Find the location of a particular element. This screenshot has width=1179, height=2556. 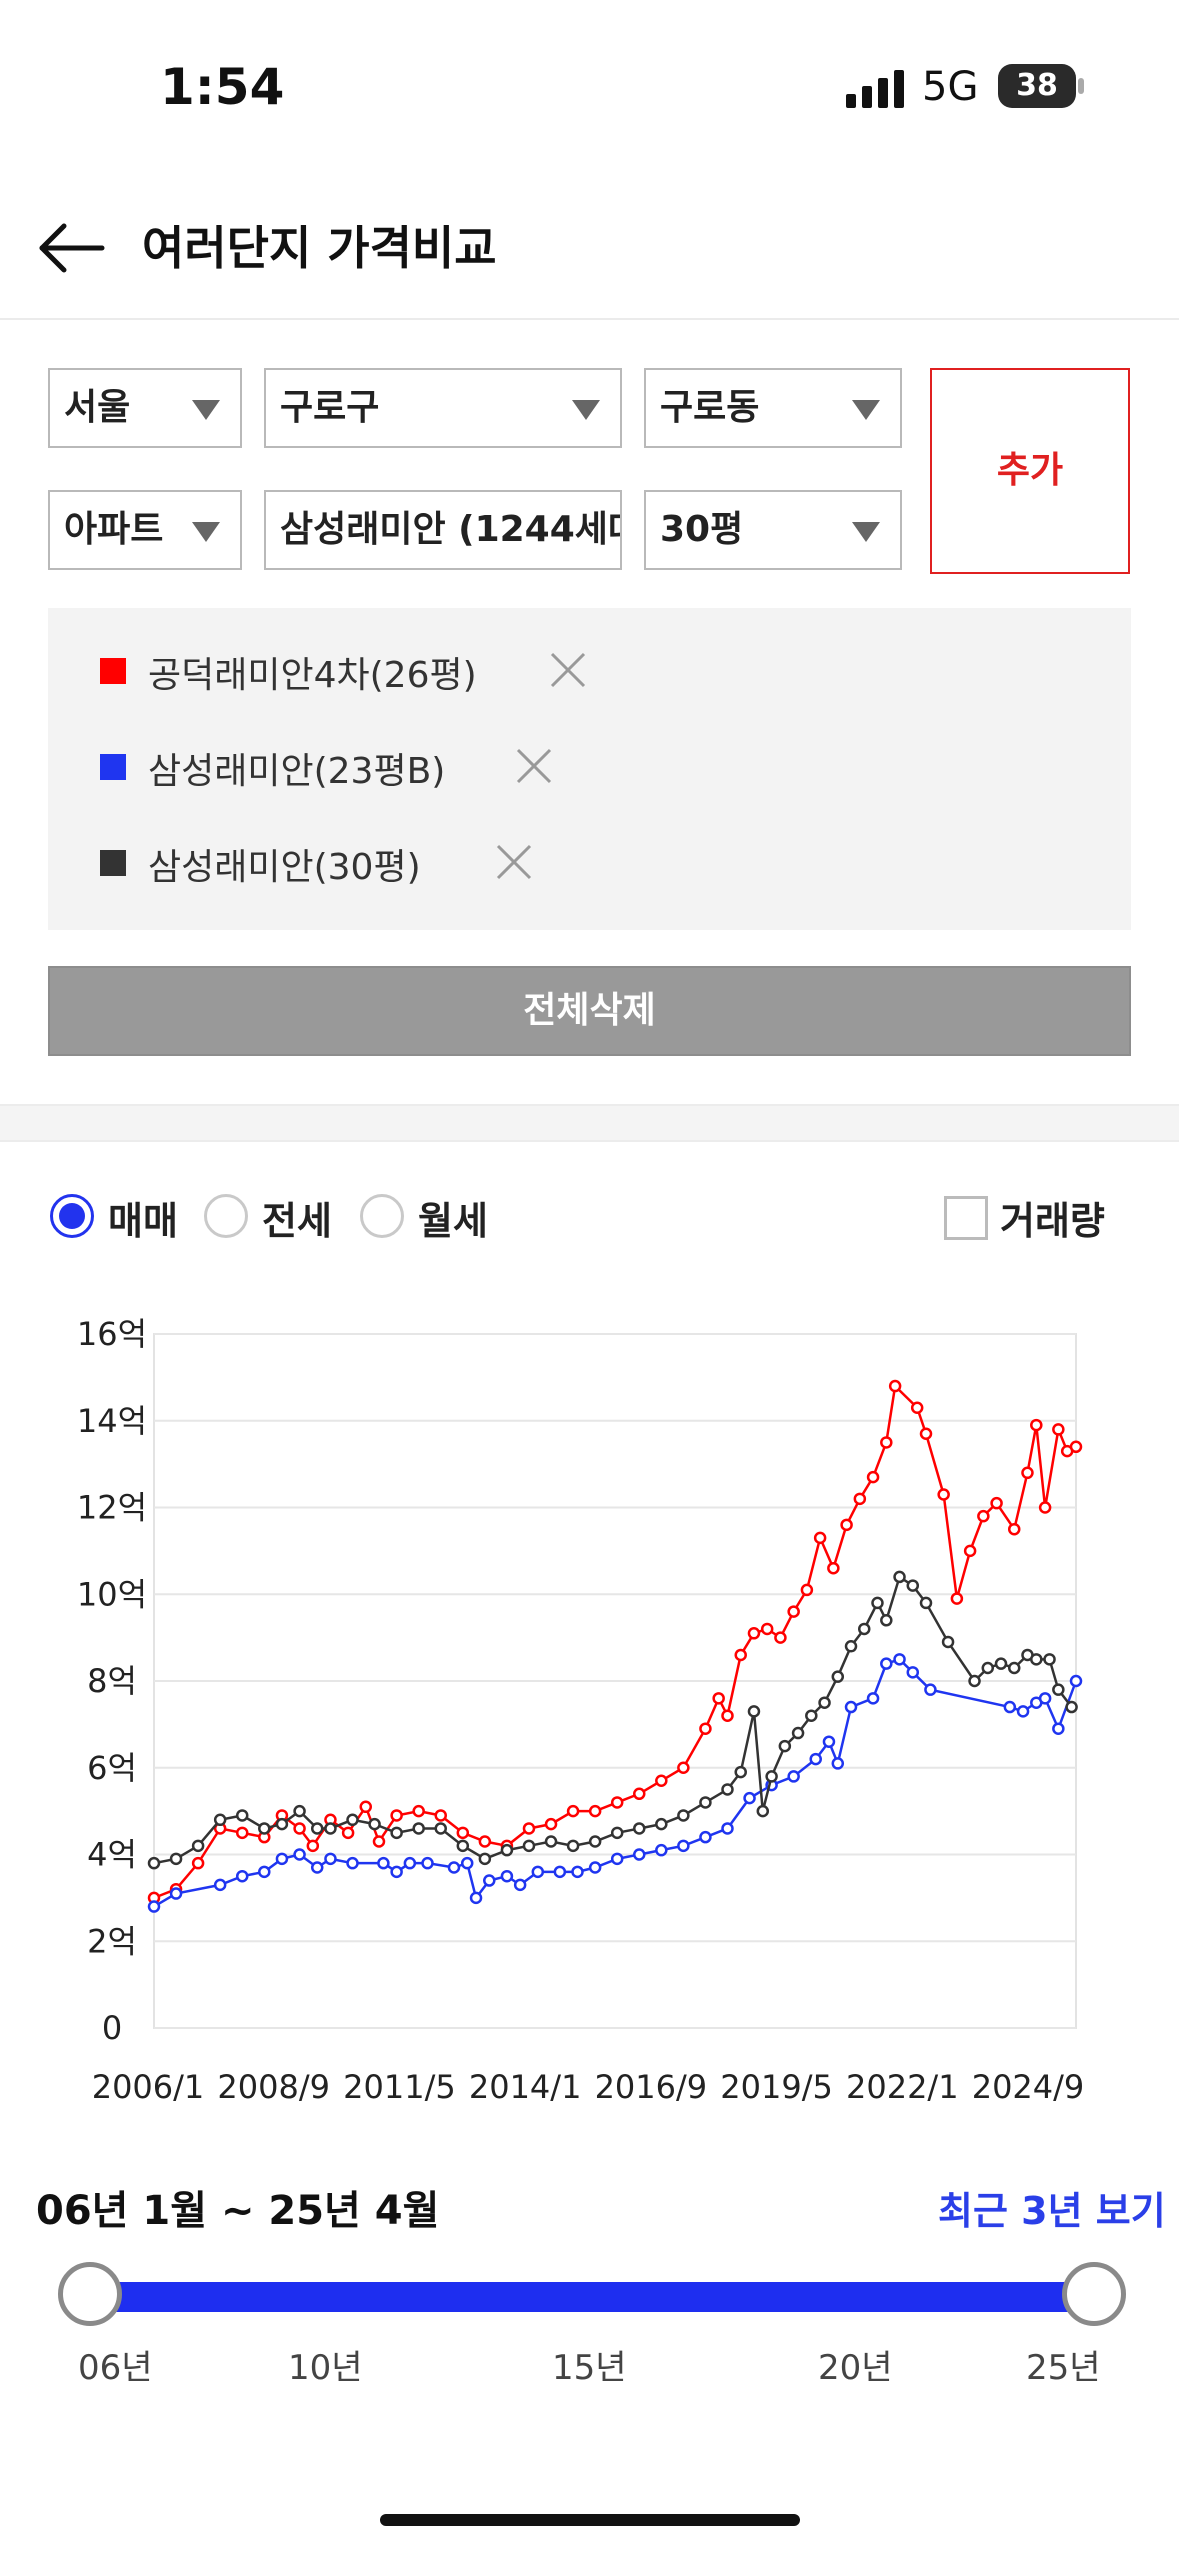

radio-jeonse-label: 전세 is located at coordinates (297, 1221).